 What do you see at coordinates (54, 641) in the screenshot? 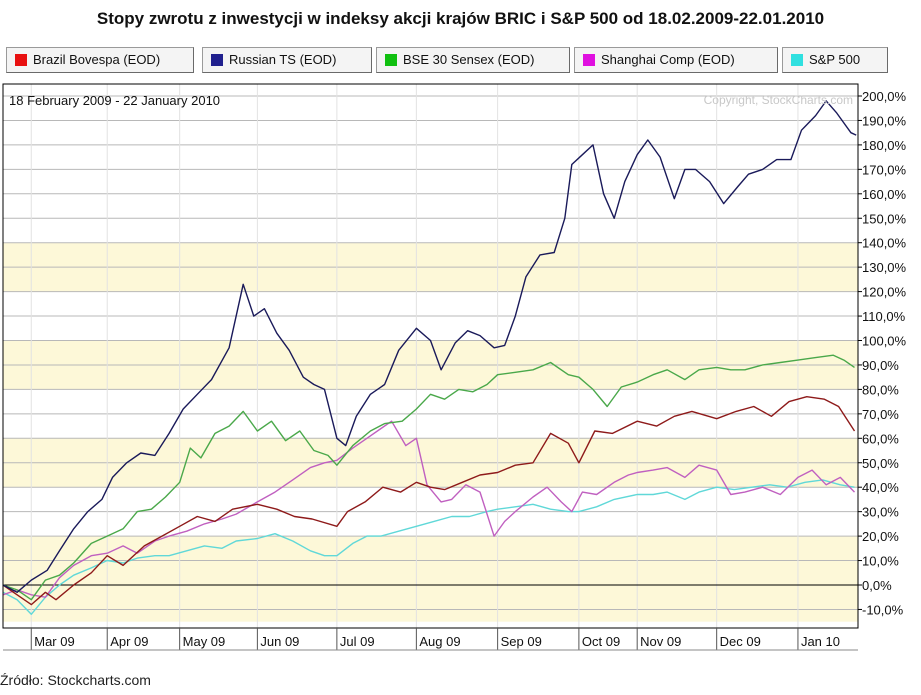
I see `x-tick-label: Mar 09` at bounding box center [54, 641].